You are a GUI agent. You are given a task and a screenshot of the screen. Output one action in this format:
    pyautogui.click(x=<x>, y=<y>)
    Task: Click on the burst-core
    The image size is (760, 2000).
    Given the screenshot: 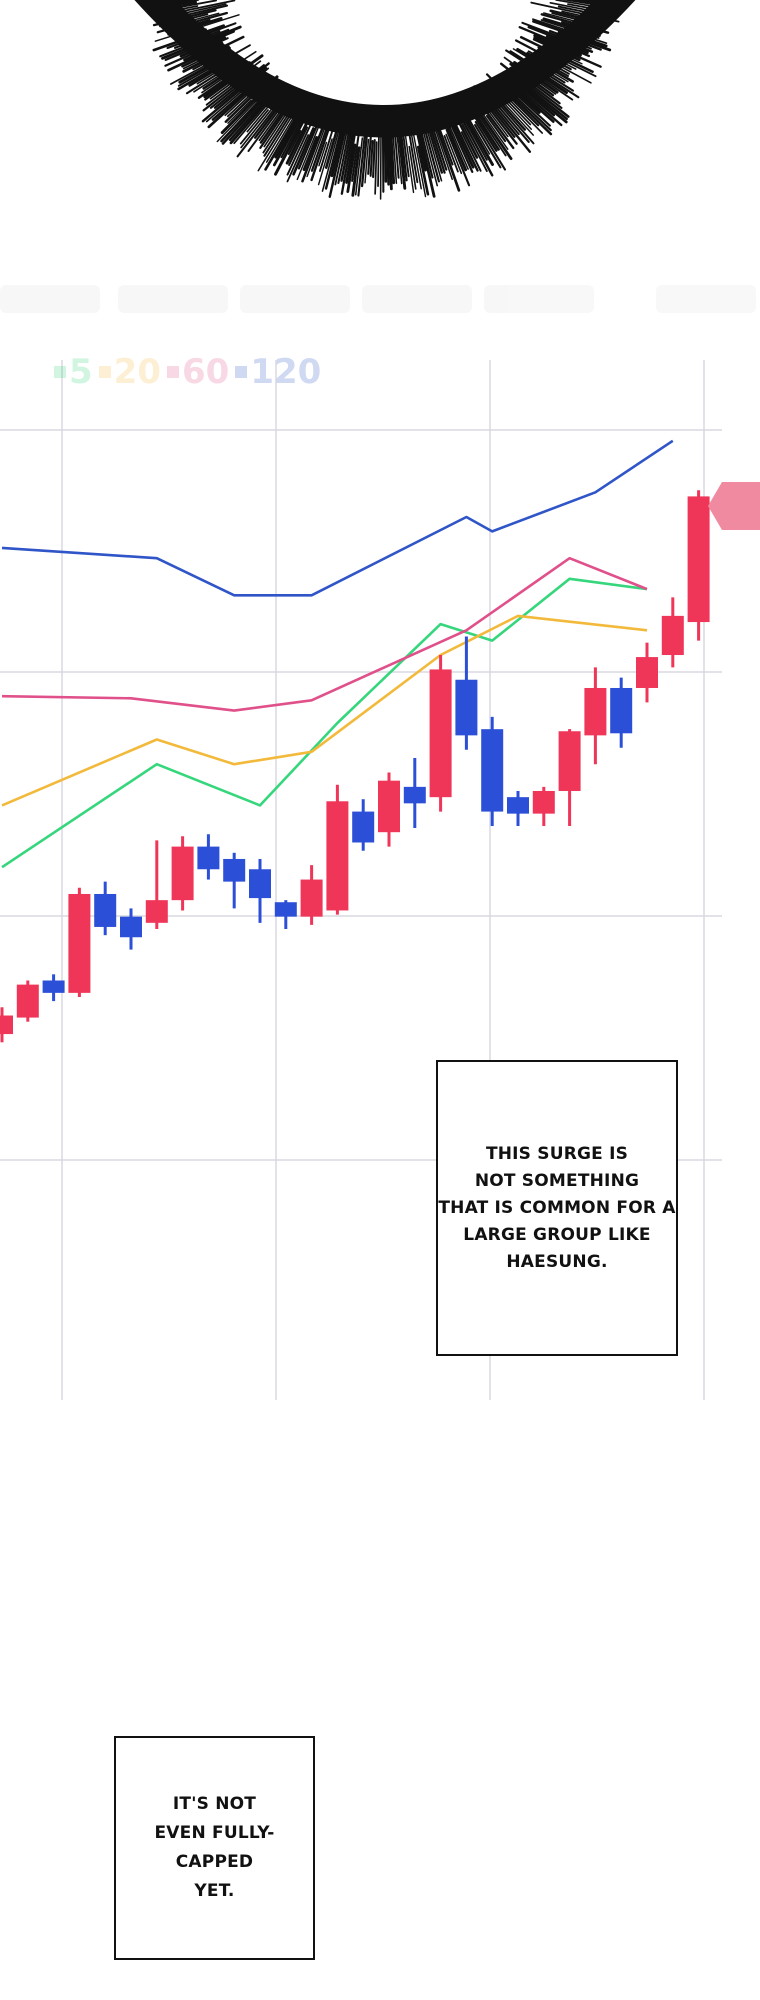 What is the action you would take?
    pyautogui.click(x=385, y=69)
    